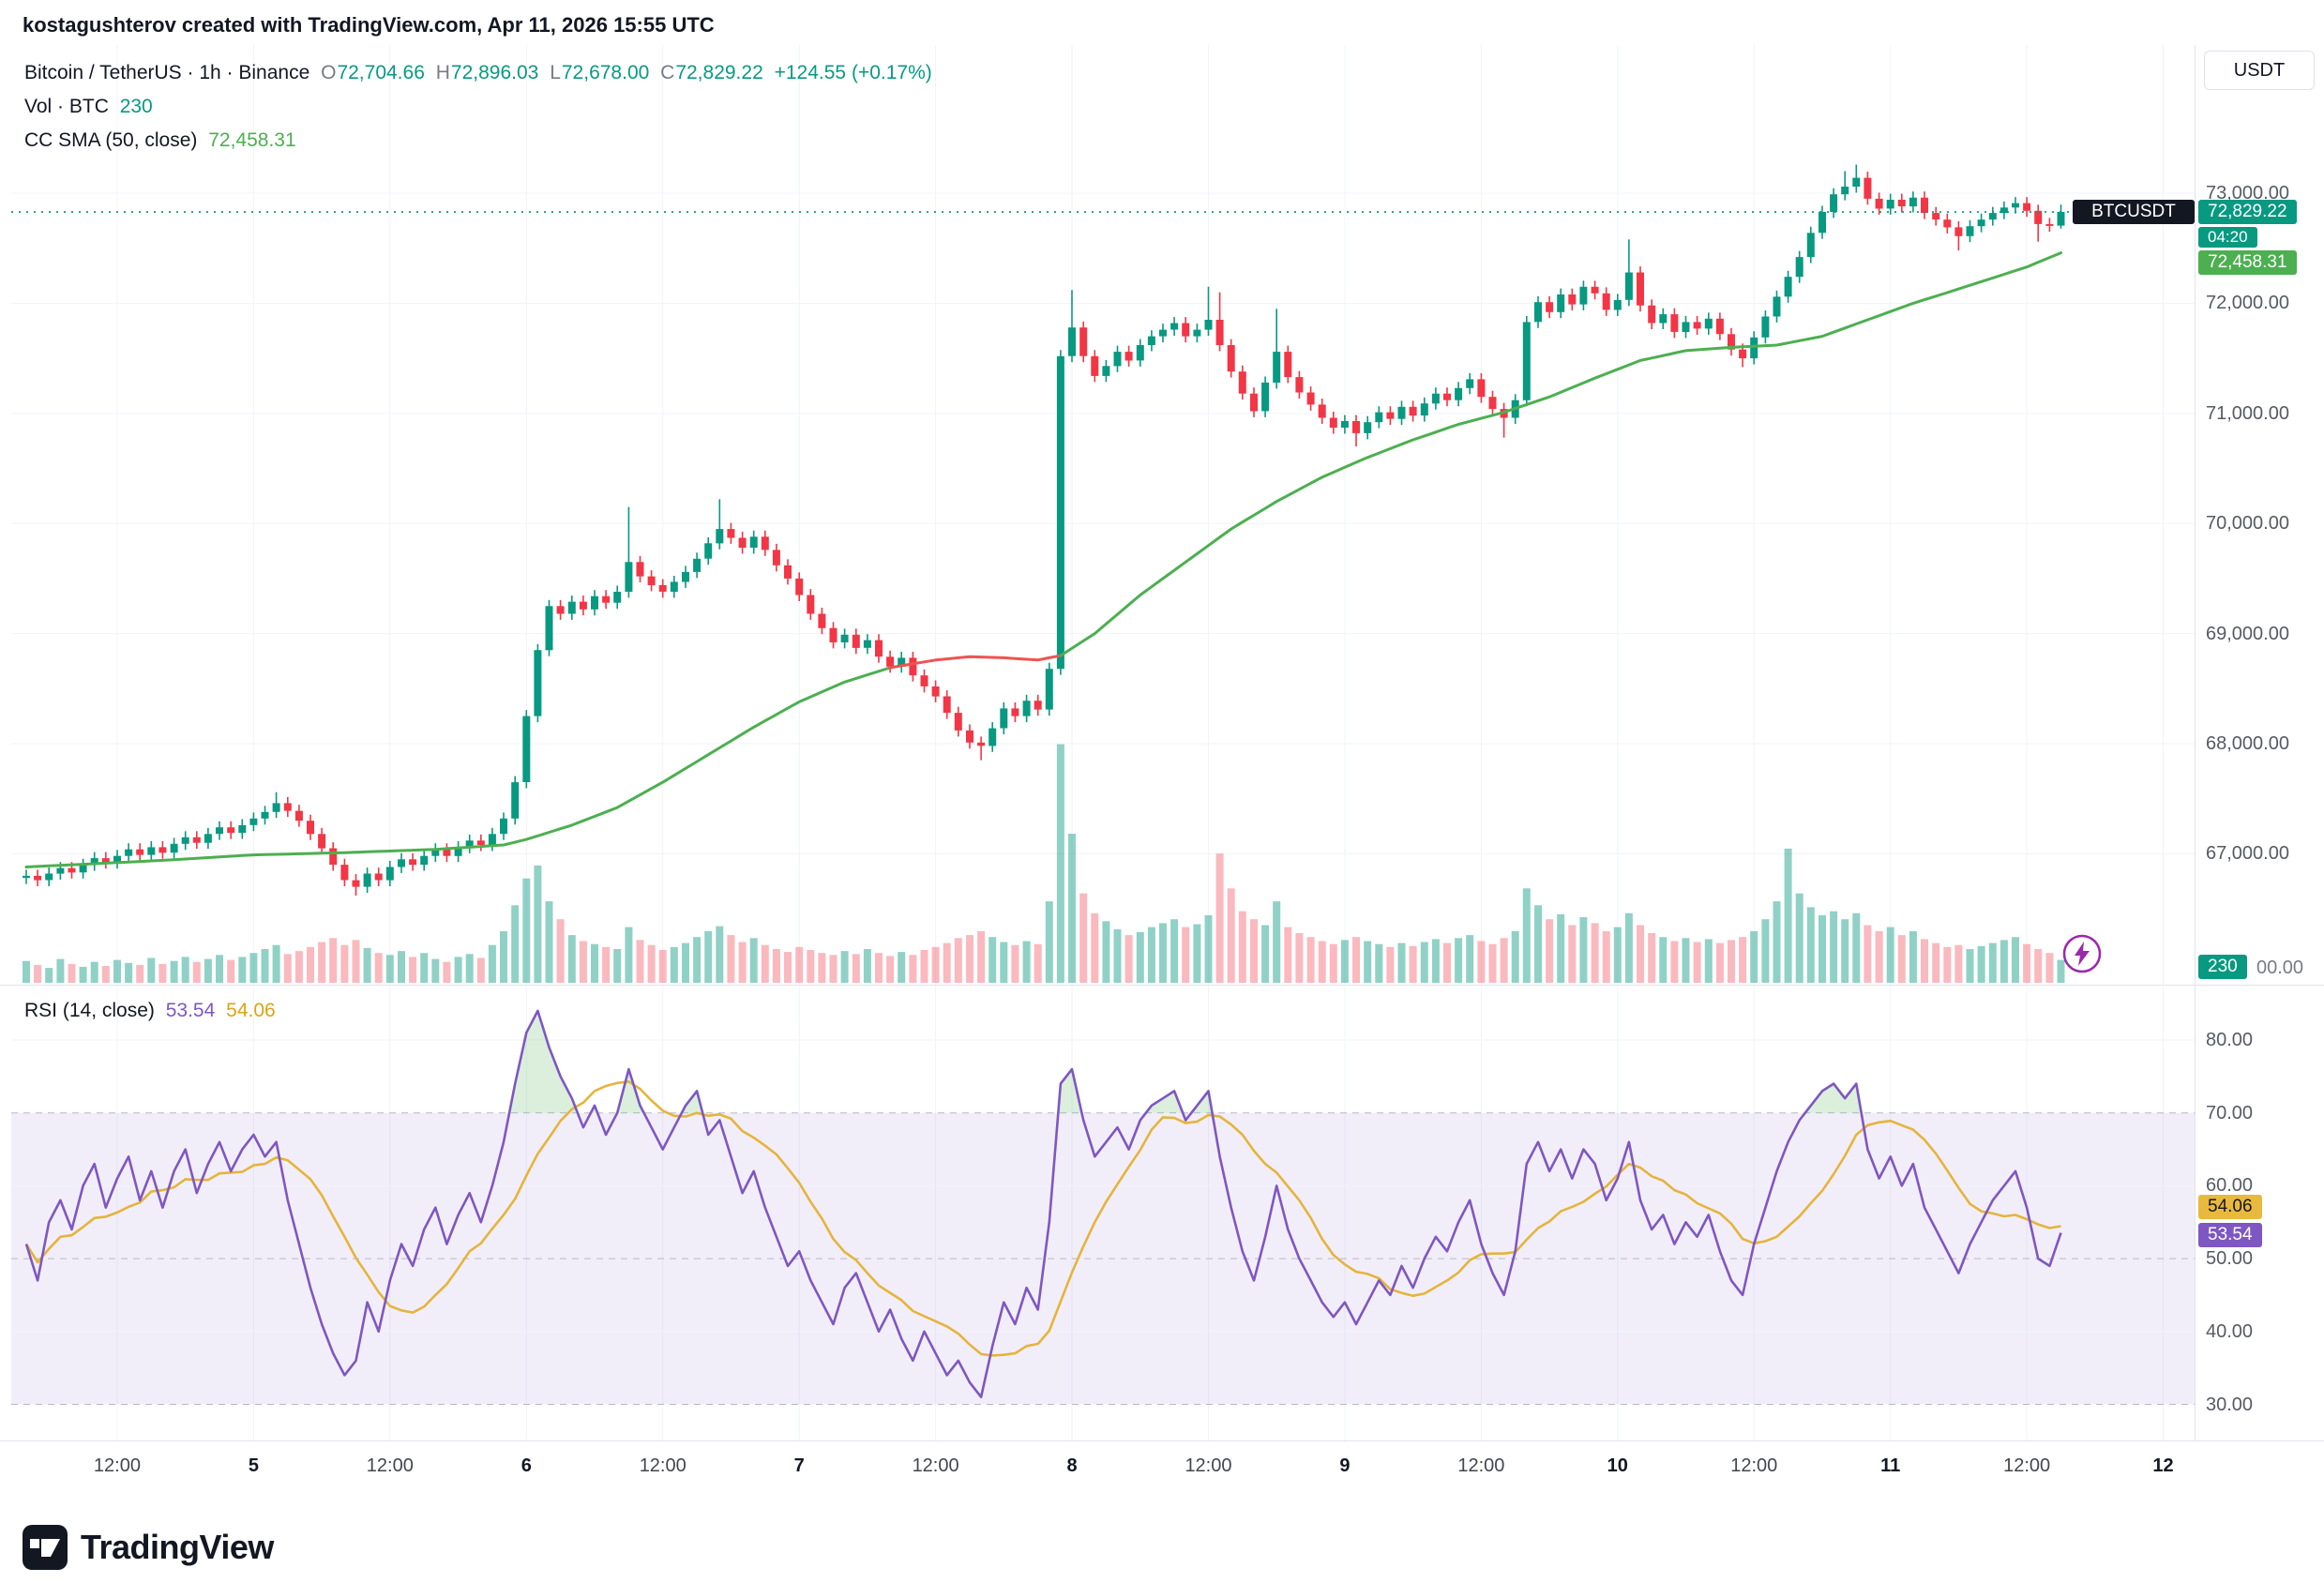 This screenshot has height=1583, width=2324. I want to click on symbol-chip: BTCUSDT, so click(2134, 212).